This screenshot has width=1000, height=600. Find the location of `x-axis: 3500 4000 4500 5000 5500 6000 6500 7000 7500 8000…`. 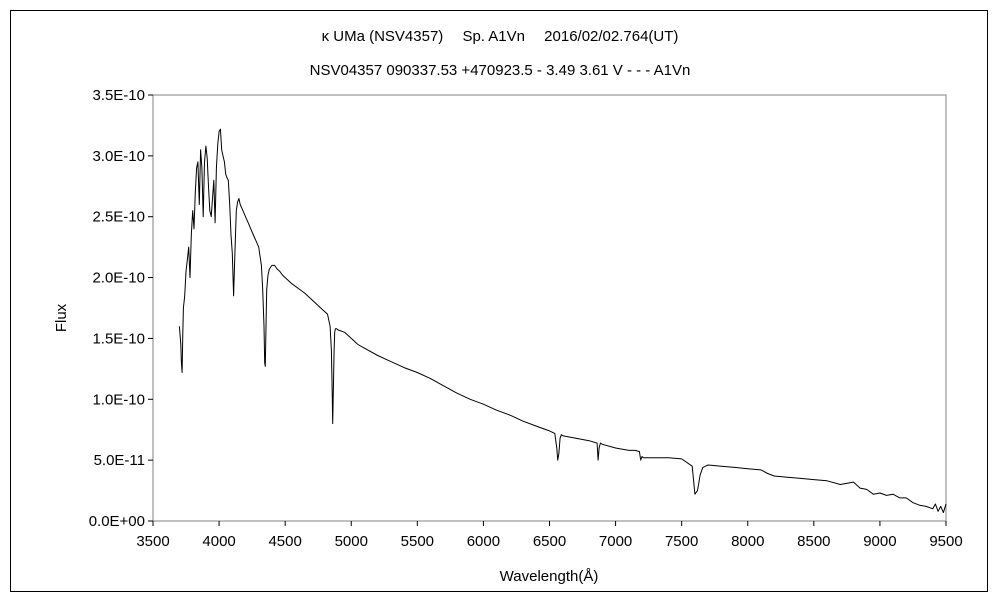

x-axis: 3500 4000 4500 5000 5500 6000 6500 7000 7500 8000… is located at coordinates (549, 535).